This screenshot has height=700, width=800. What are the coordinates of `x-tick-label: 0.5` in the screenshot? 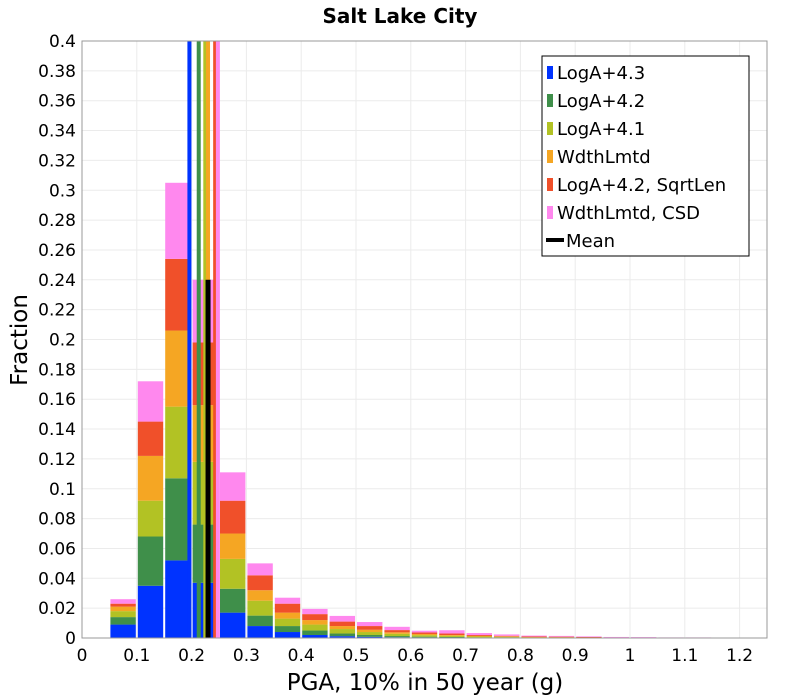 It's located at (355, 656).